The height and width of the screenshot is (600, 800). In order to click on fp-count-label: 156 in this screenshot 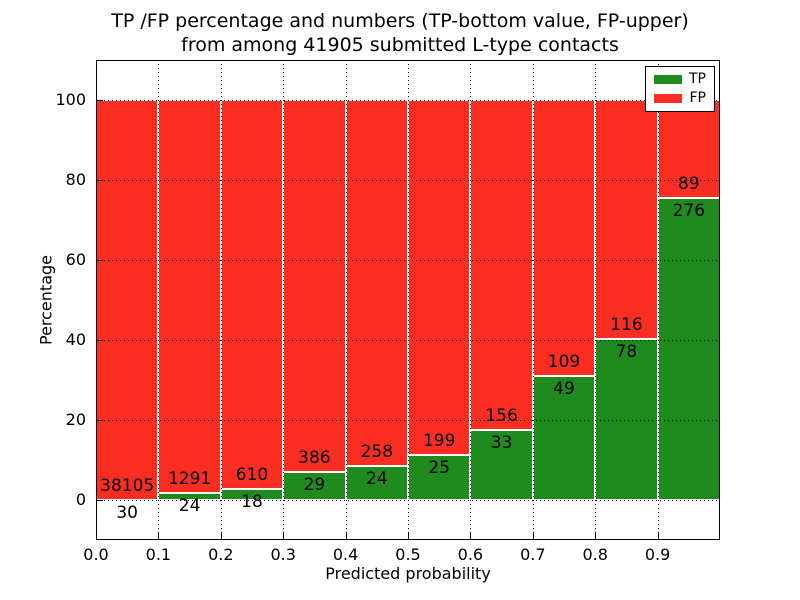, I will do `click(501, 416)`.